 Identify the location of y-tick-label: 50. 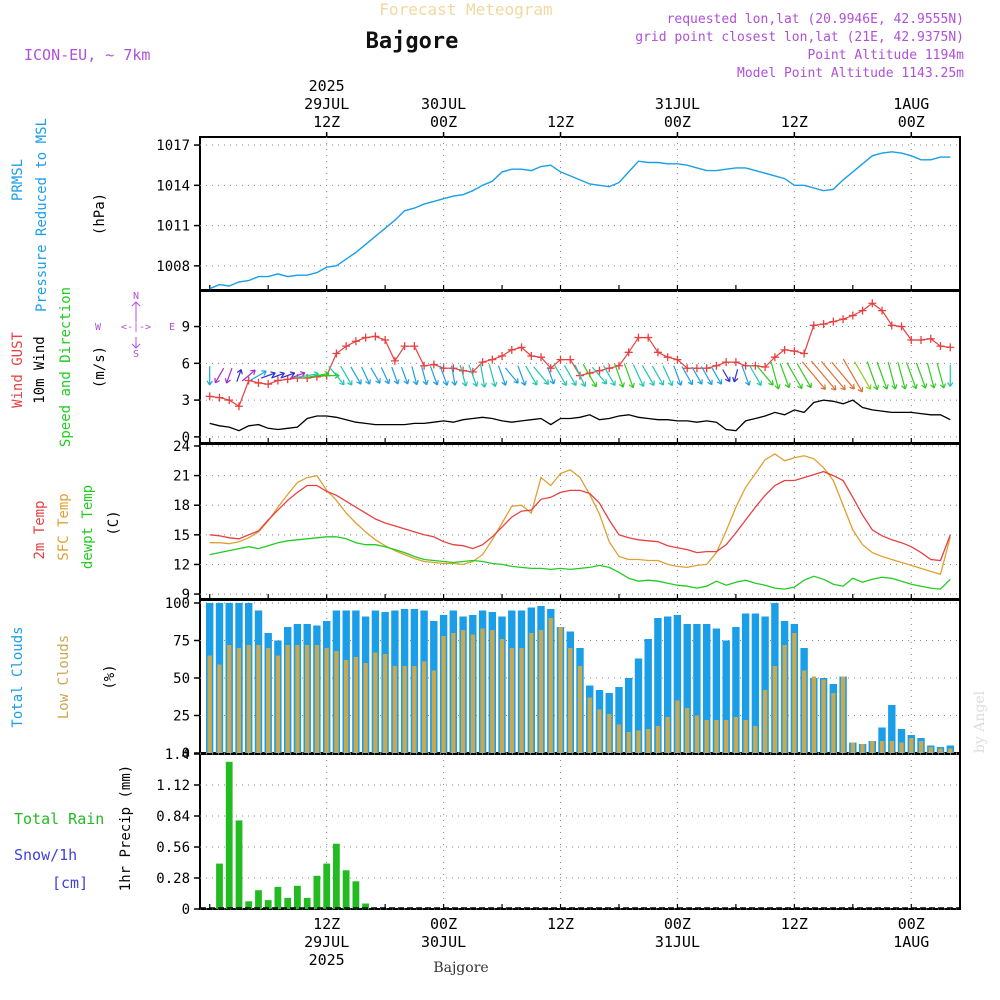
(181, 679).